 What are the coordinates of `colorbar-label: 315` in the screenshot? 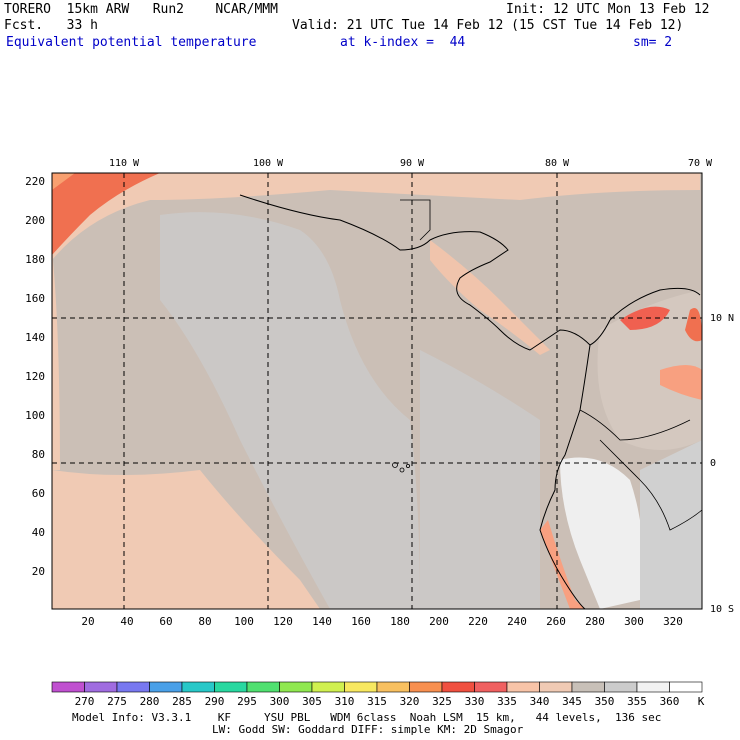 It's located at (377, 701).